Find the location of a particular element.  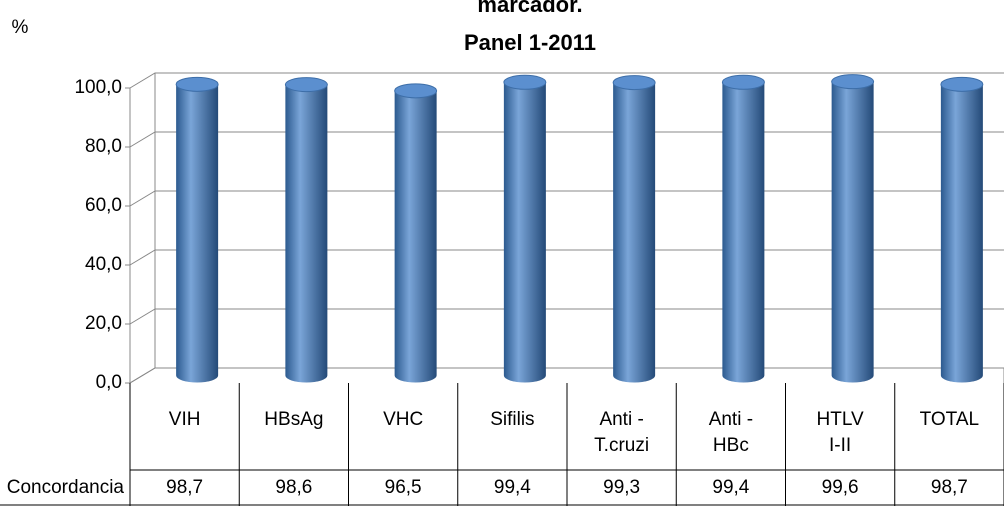

y-tick-label: 100,0 is located at coordinates (98, 87).